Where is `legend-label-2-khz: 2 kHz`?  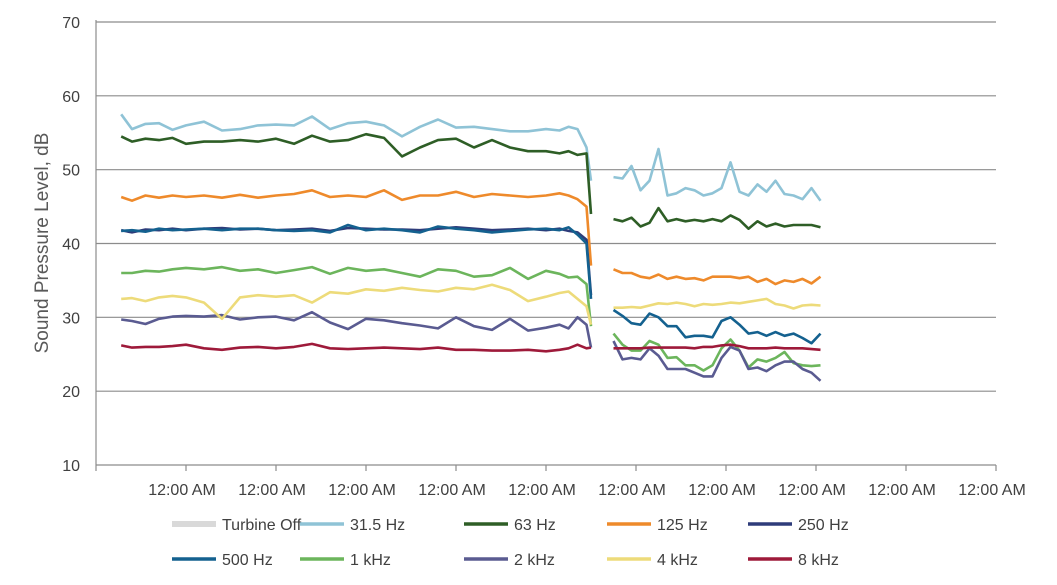 legend-label-2-khz: 2 kHz is located at coordinates (534, 560).